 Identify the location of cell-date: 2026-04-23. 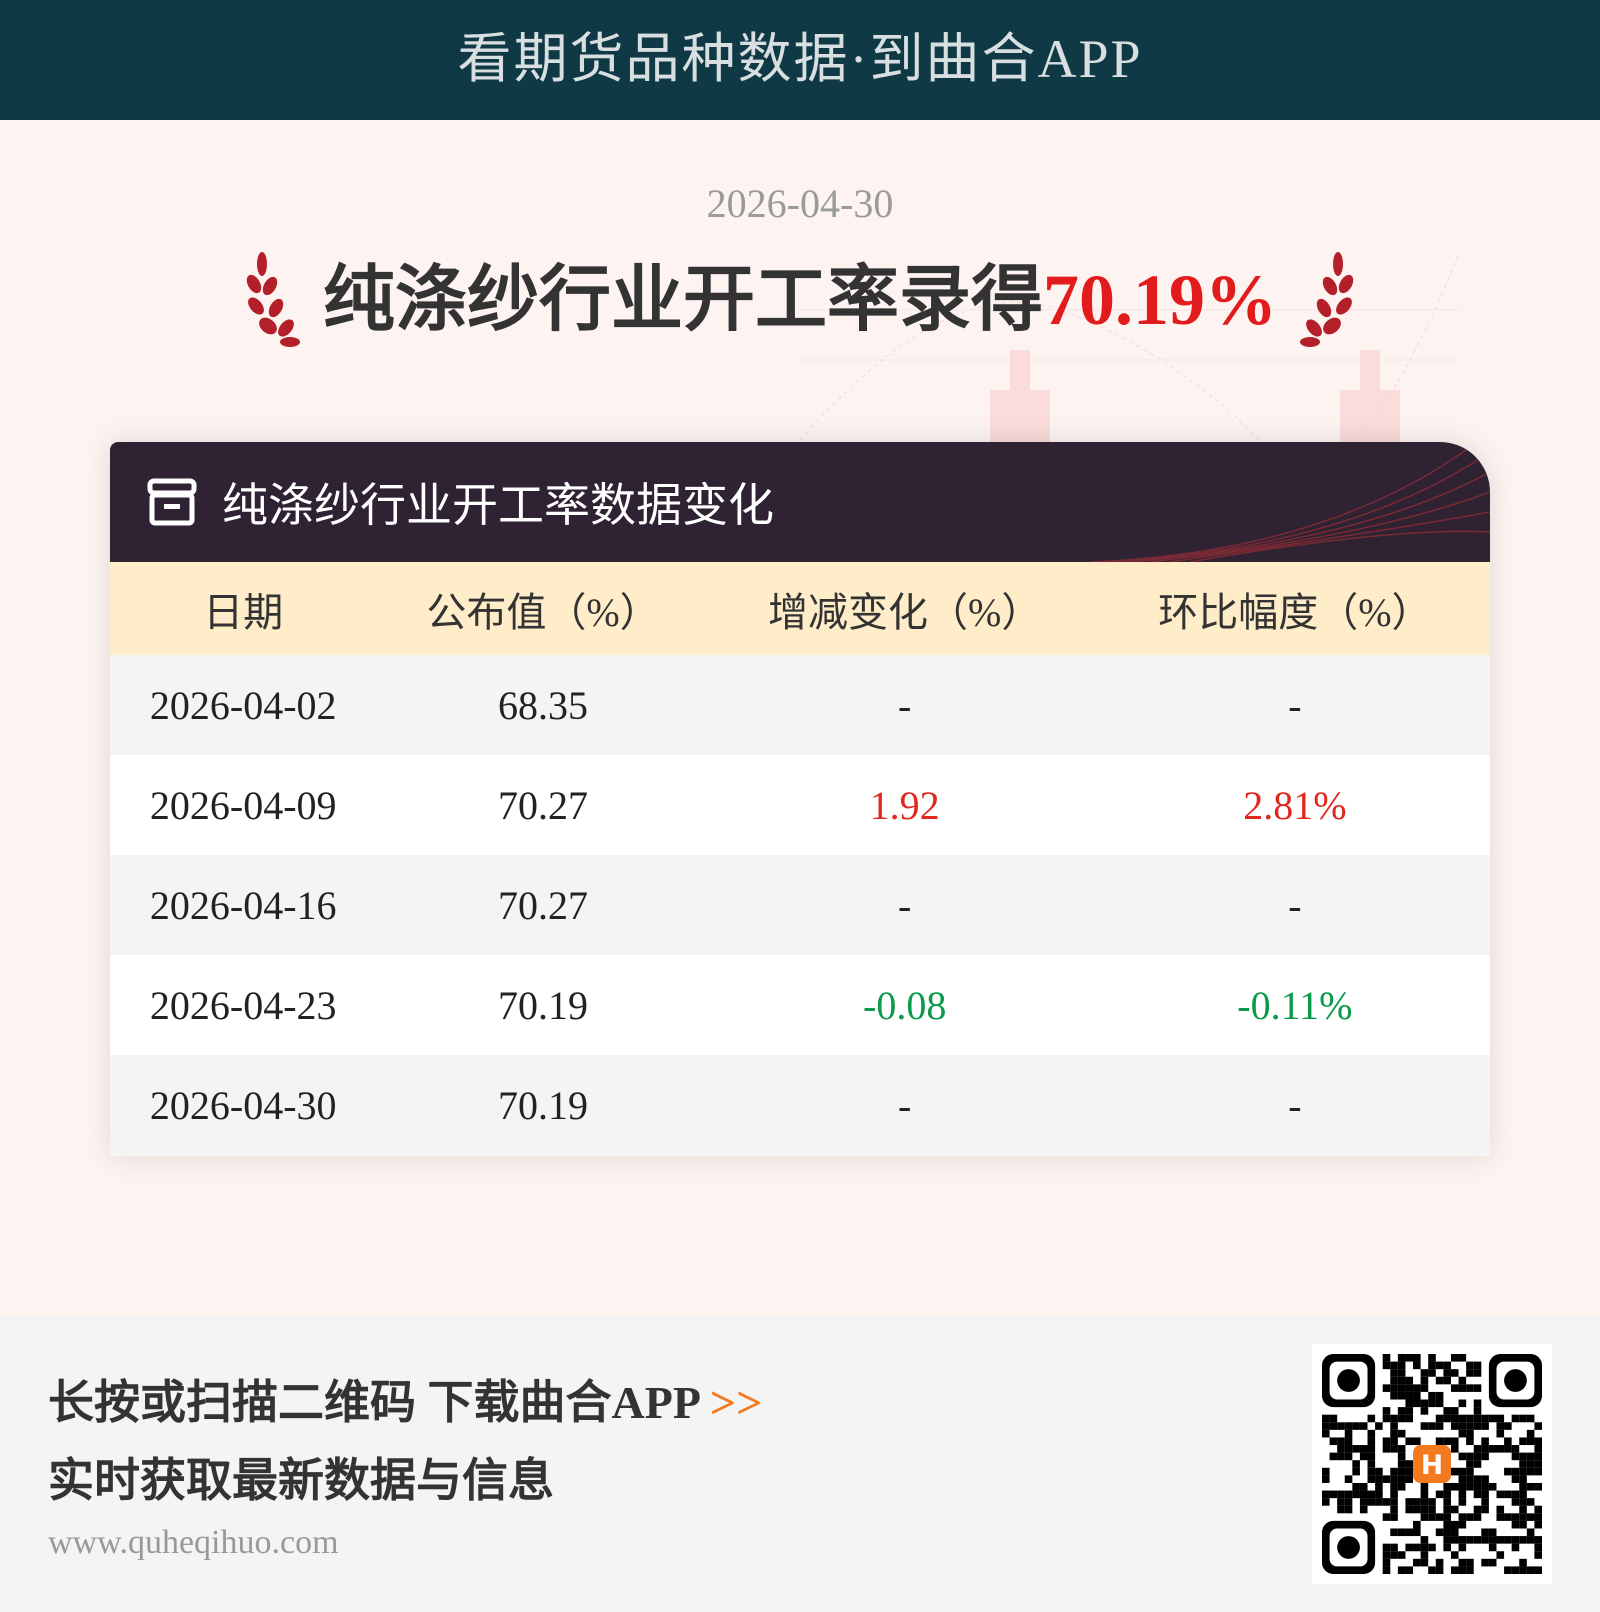
(243, 1005).